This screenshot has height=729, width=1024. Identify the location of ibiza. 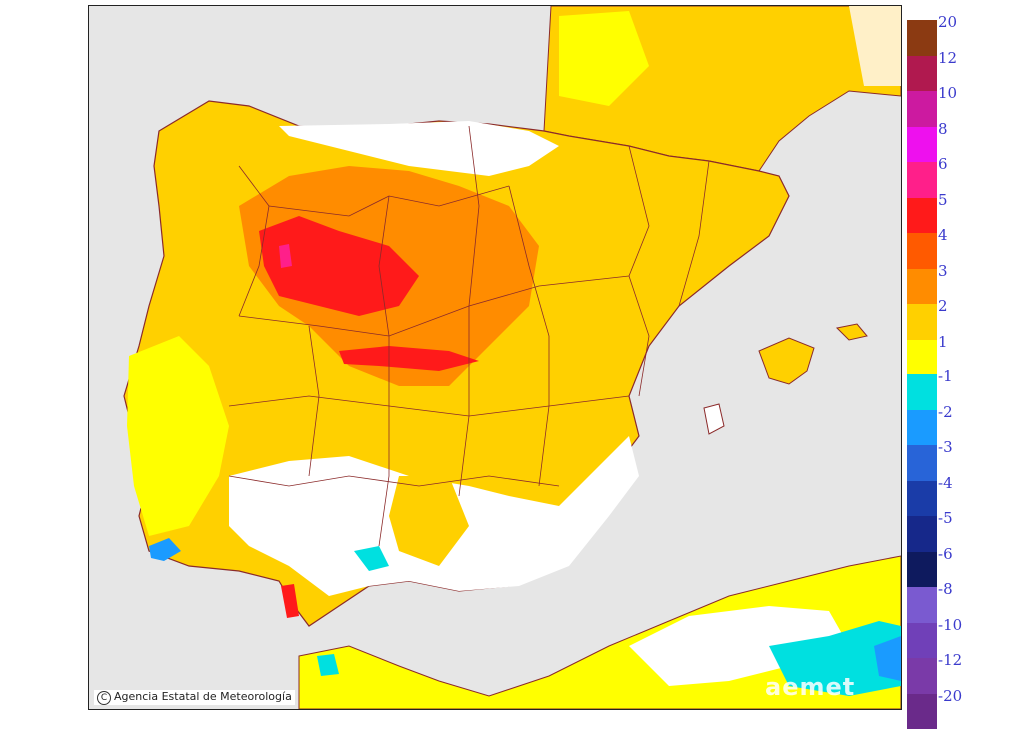
(714, 419).